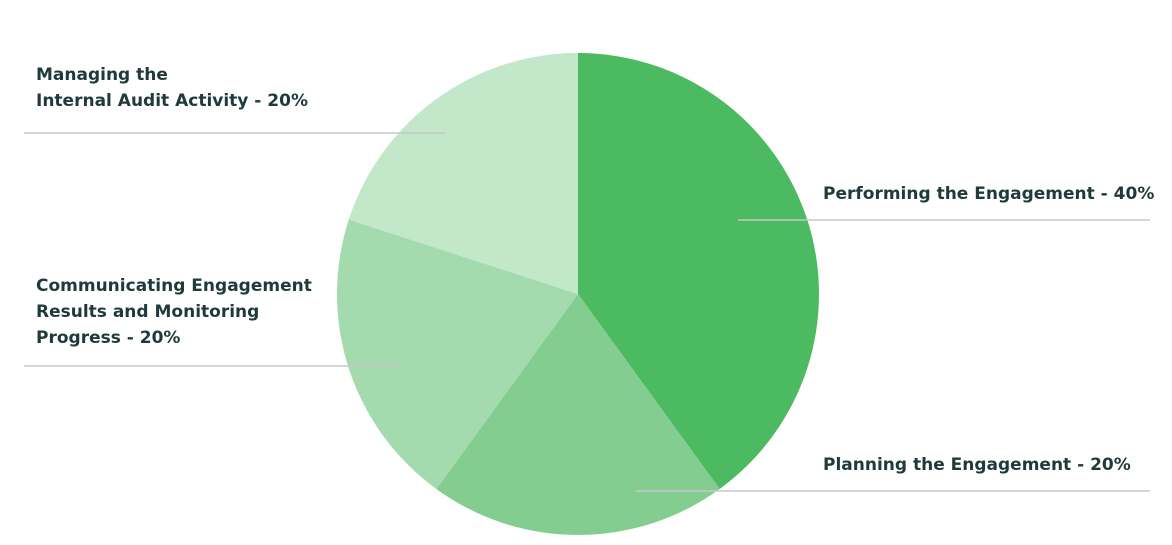 This screenshot has height=545, width=1172. What do you see at coordinates (174, 286) in the screenshot?
I see `label-line: Communicating Engagement` at bounding box center [174, 286].